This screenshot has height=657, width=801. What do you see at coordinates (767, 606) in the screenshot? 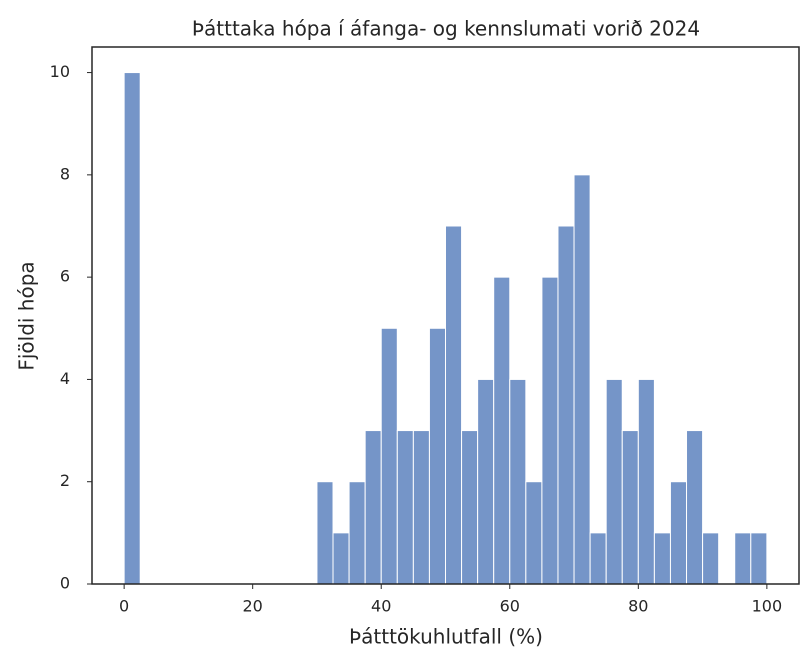
I see `x-tick-label: 100` at bounding box center [767, 606].